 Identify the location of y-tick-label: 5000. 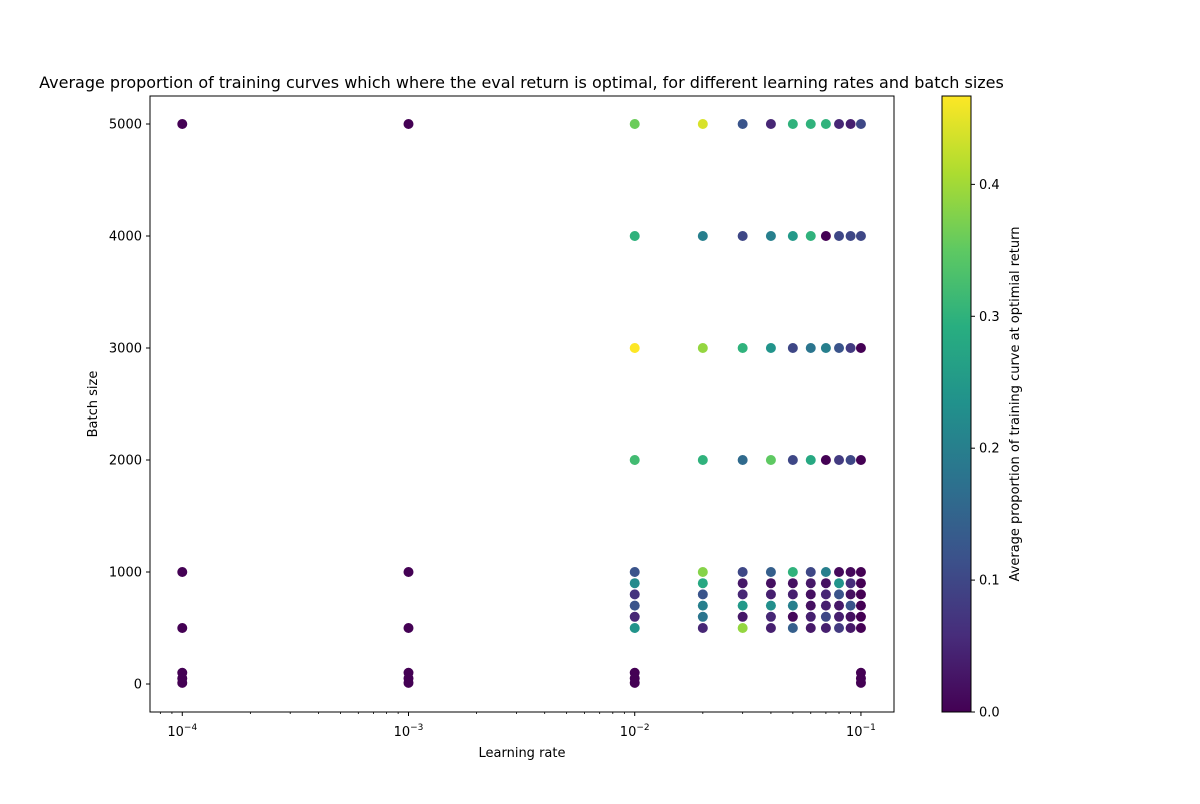
(125, 125).